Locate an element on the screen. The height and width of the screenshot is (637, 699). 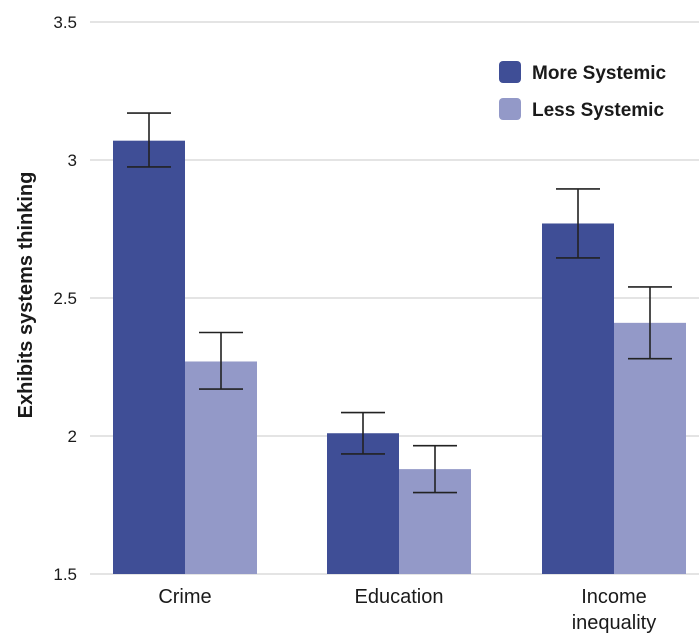
y-tick-label: 2.5 is located at coordinates (65, 298).